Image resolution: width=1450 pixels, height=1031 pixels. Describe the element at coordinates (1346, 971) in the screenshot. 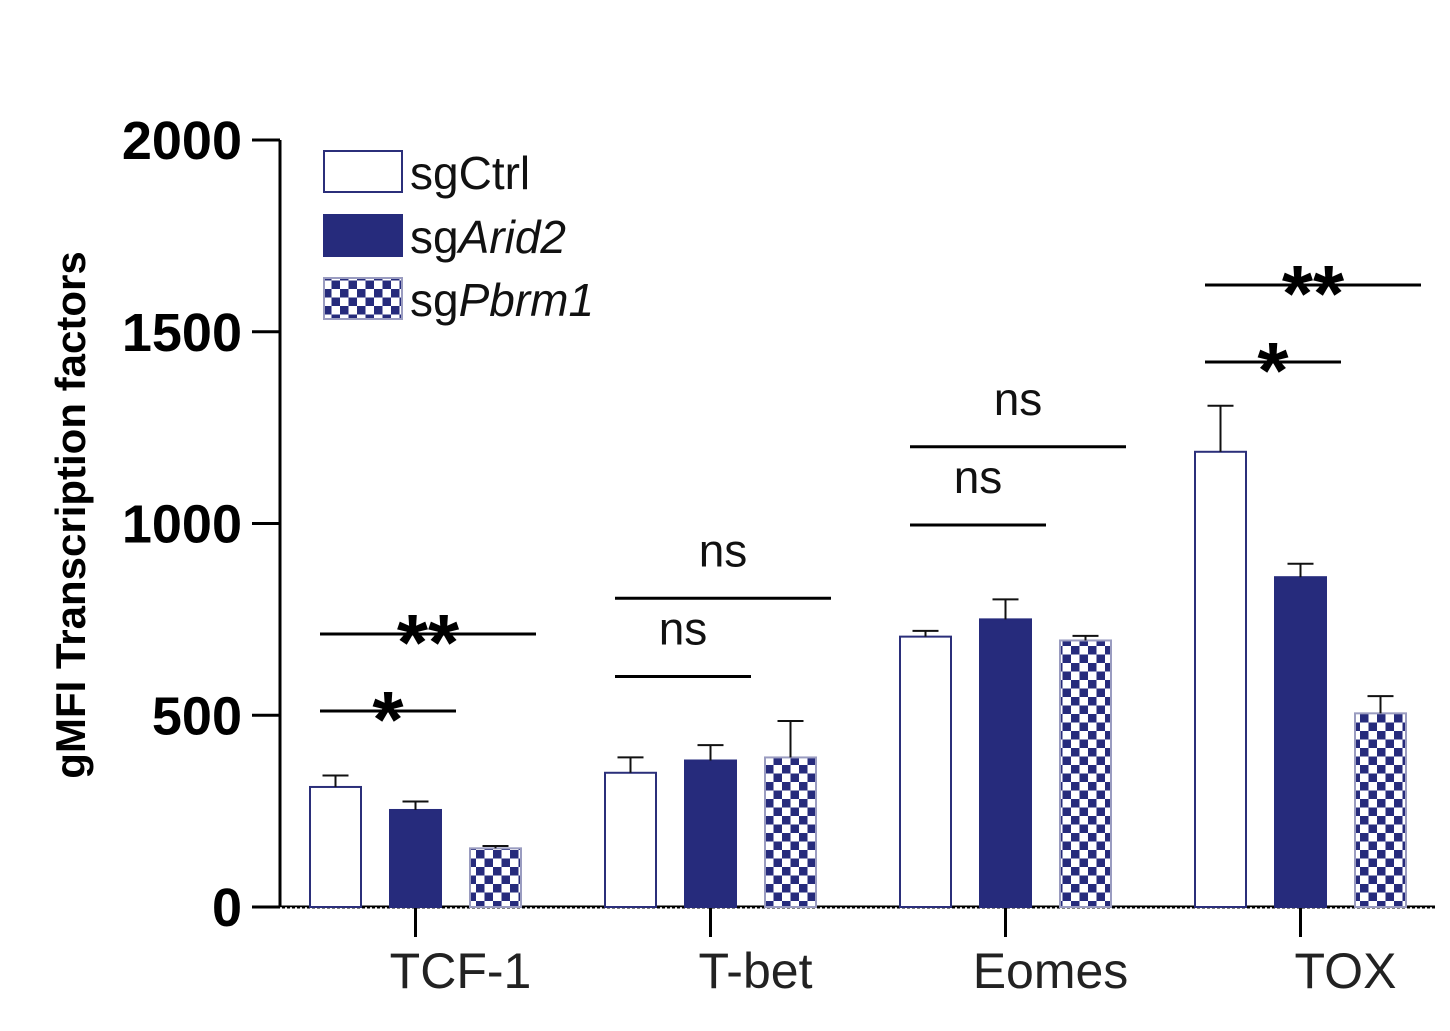

I see `x-tick-label: TOX` at that location.